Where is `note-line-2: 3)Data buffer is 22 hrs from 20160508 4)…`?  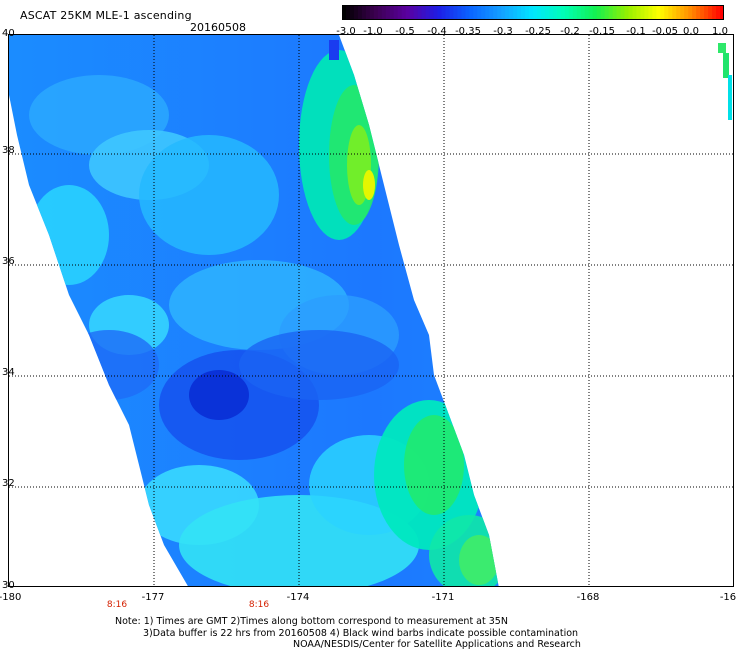 note-line-2: 3)Data buffer is 22 hrs from 20160508 4)… is located at coordinates (361, 633).